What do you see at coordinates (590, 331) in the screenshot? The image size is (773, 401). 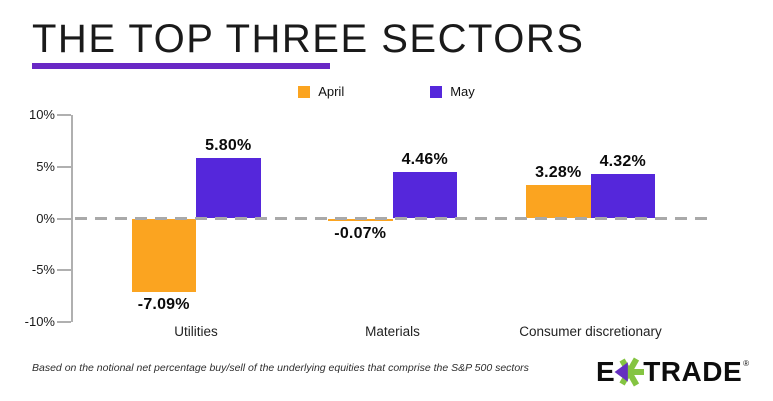 I see `category-label: Consumer discretionary` at bounding box center [590, 331].